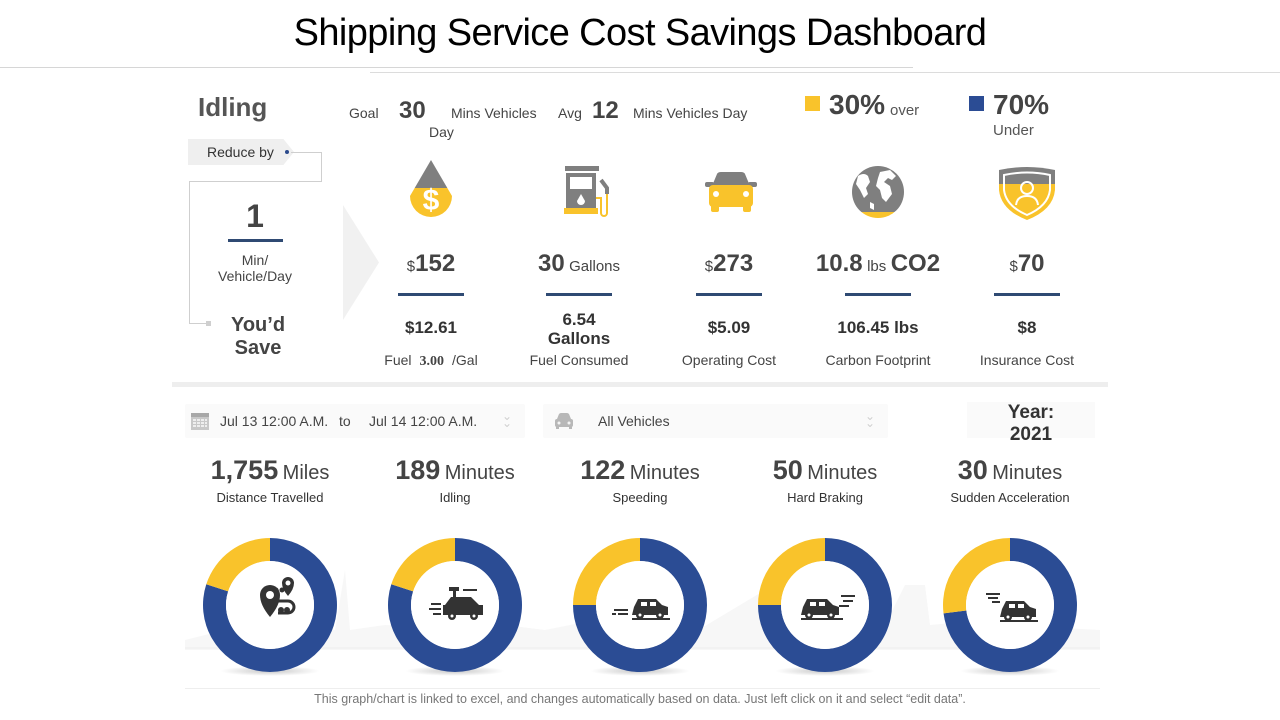 This screenshot has width=1280, height=720. What do you see at coordinates (1031, 434) in the screenshot?
I see `year-value: 2021` at bounding box center [1031, 434].